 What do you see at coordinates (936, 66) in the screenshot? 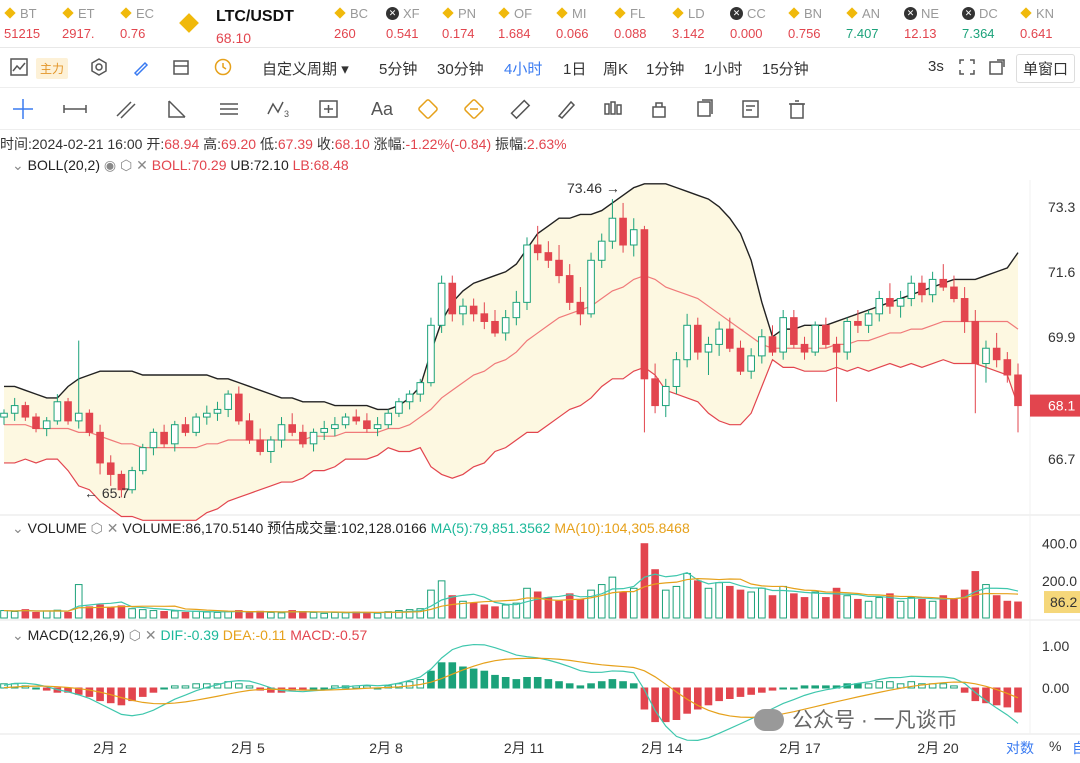
I see `refresh-interval: 3s` at bounding box center [936, 66].